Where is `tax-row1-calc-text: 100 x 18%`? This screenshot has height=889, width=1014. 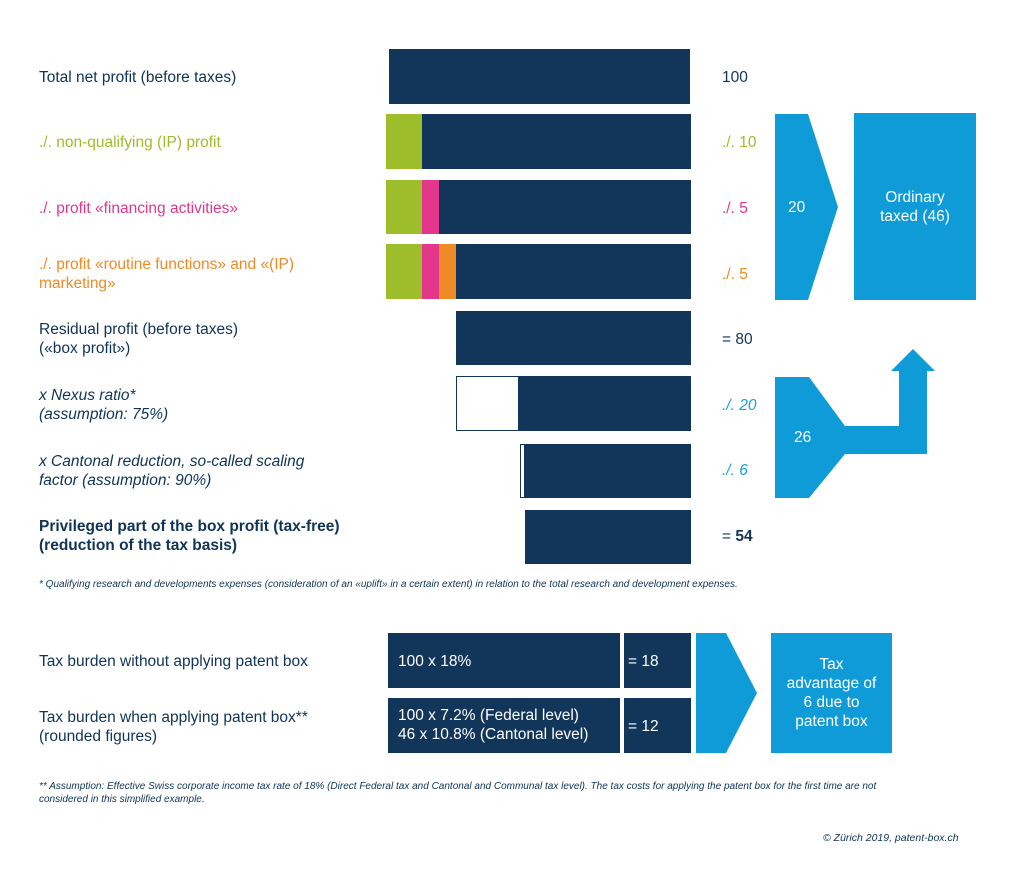
tax-row1-calc-text: 100 x 18% is located at coordinates (434, 661).